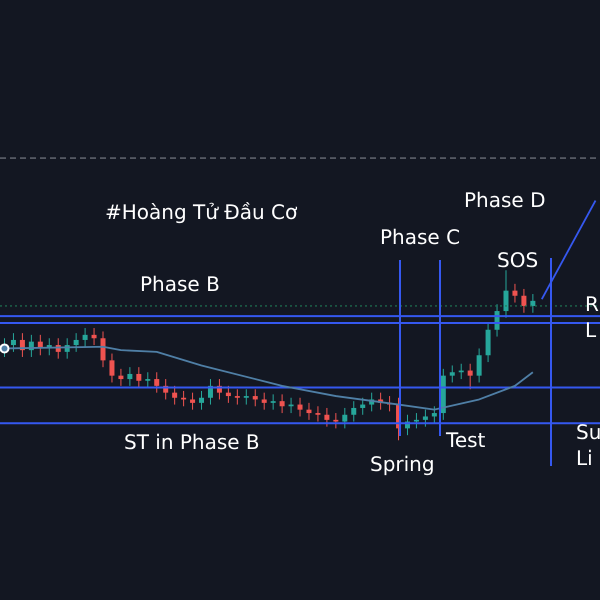 The width and height of the screenshot is (600, 600). I want to click on annotation: ST in Phase B, so click(192, 442).